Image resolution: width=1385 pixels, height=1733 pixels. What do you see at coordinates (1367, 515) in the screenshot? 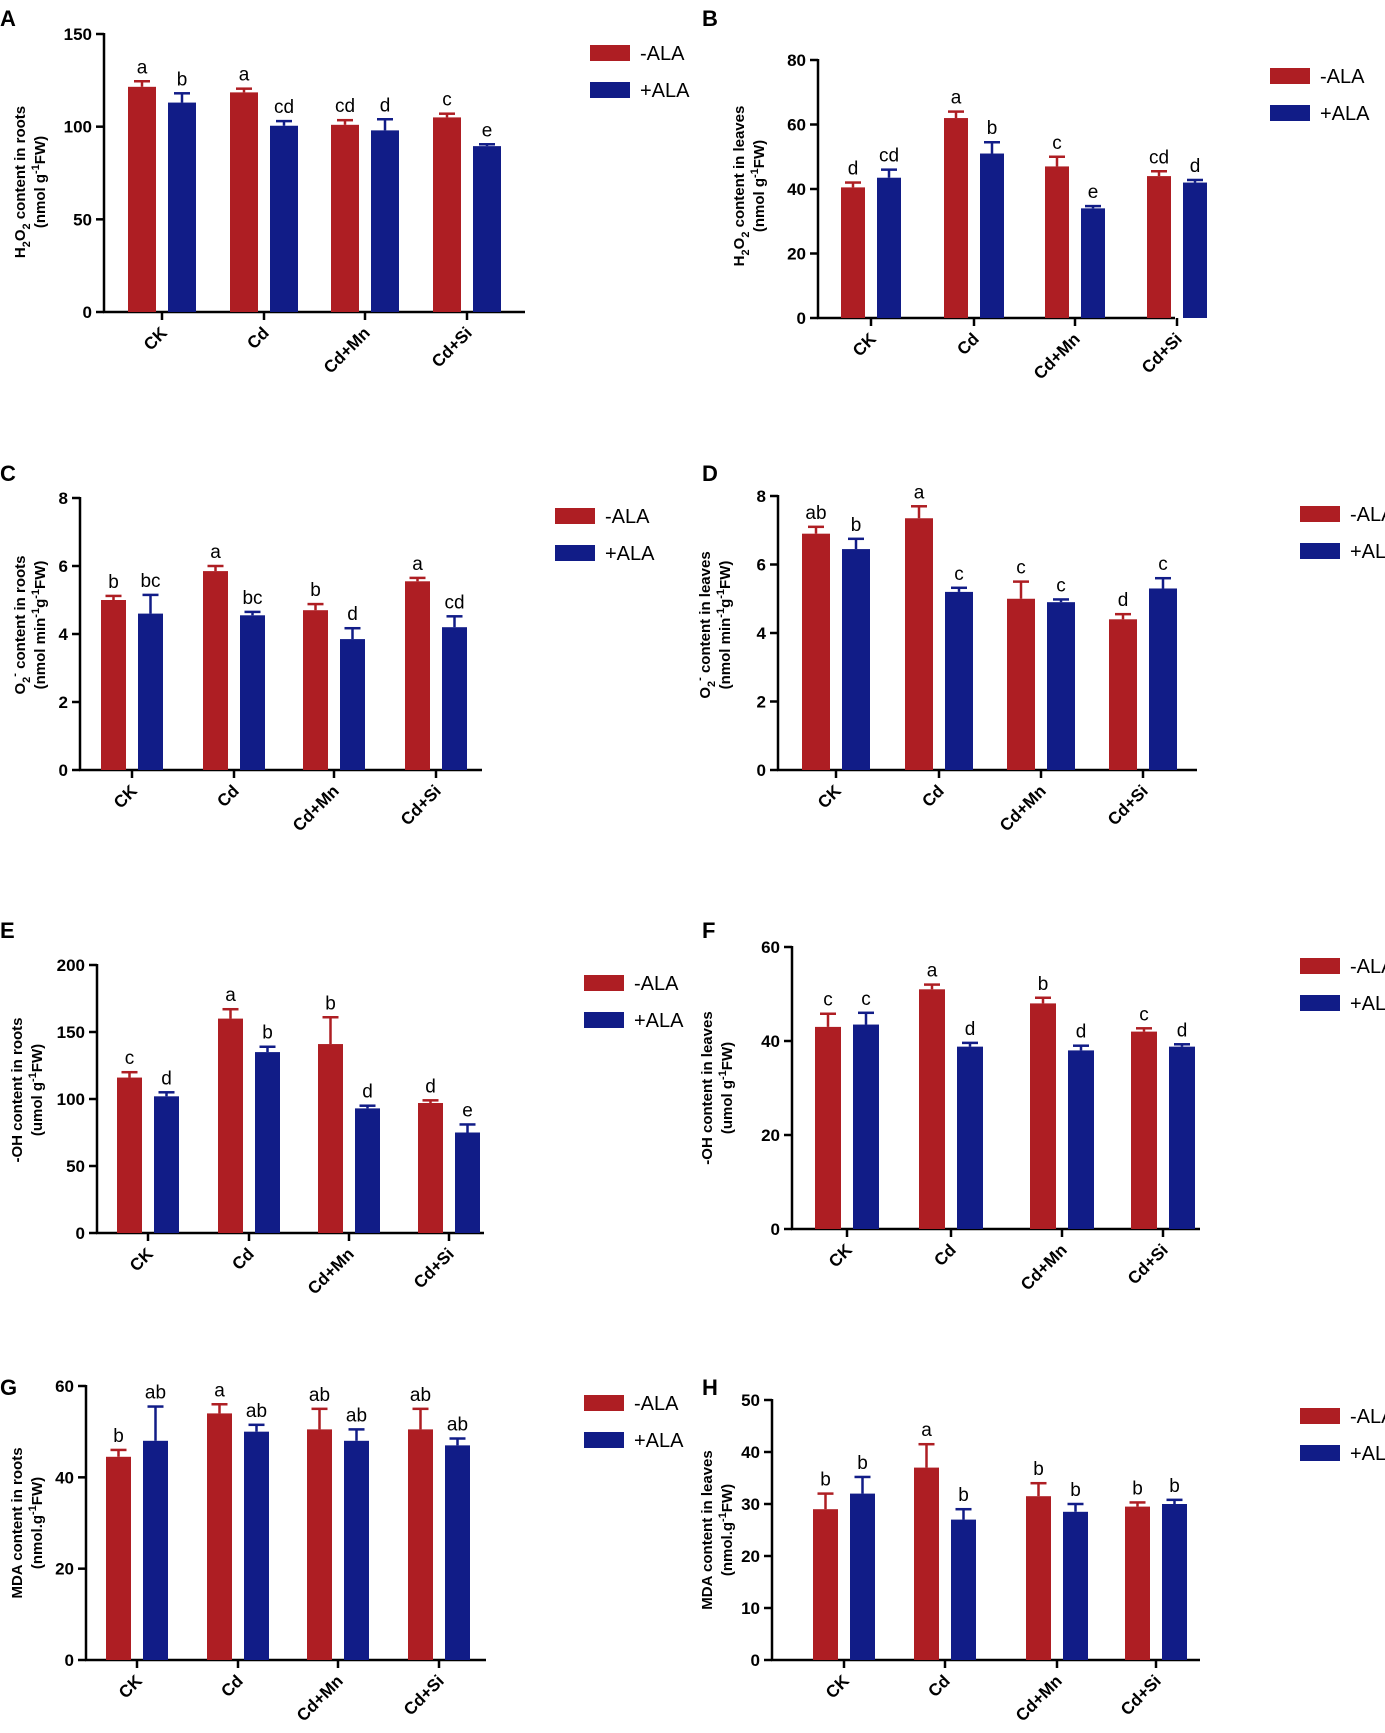
I see `panel-d-legend-label: -ALA` at bounding box center [1367, 515].